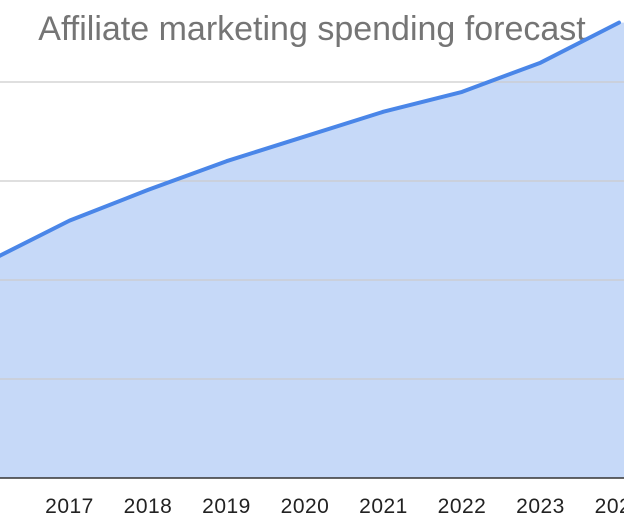 The width and height of the screenshot is (624, 528). Describe the element at coordinates (312, 29) in the screenshot. I see `chart-title: Affiliate marketing spending forecast` at that location.